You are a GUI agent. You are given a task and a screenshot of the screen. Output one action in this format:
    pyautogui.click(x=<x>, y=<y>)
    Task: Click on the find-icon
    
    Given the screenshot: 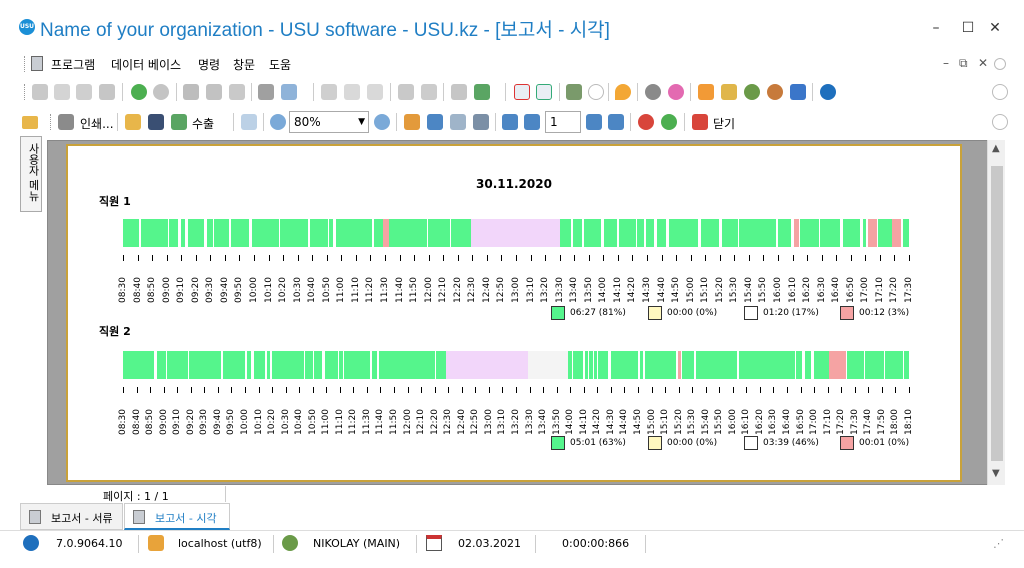 What is the action you would take?
    pyautogui.click(x=458, y=122)
    